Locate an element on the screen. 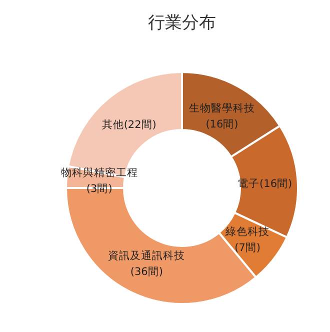  slice-label: 物科與精密工程 is located at coordinates (99, 173).